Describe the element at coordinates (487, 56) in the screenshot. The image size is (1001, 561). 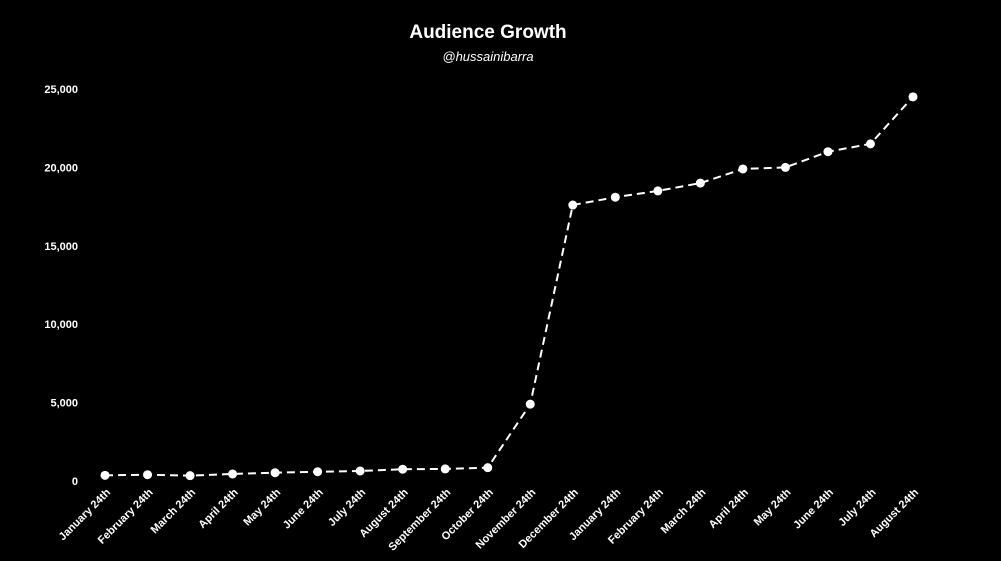
I see `chart-subtitle: @hussainibarra` at that location.